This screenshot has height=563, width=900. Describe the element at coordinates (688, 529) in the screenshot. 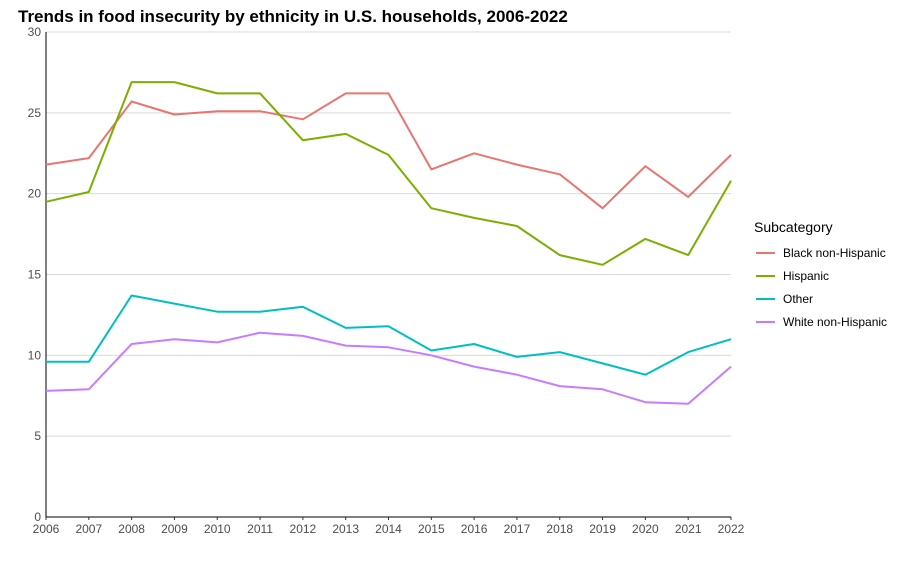

I see `x-tick-label: 2021` at that location.